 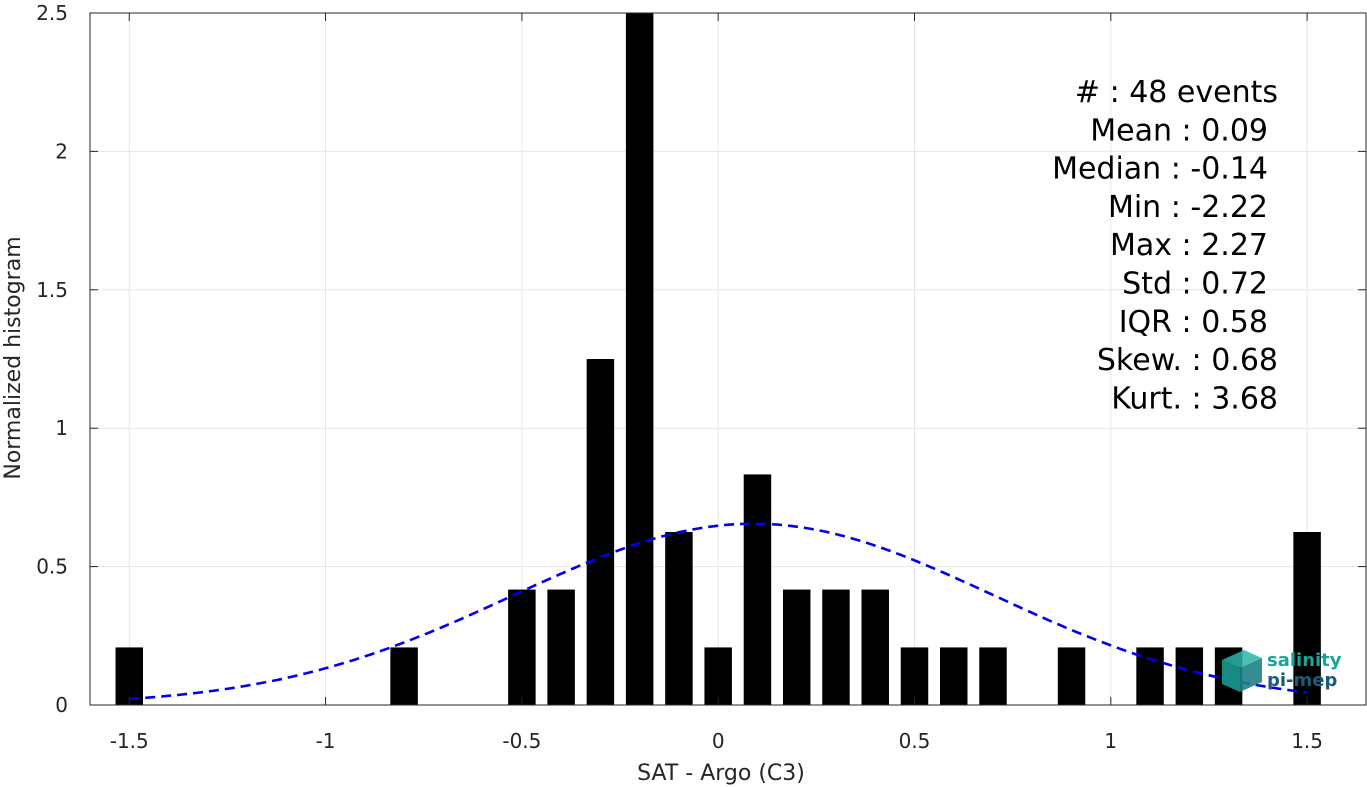 I want to click on stat-line: Skew. : 0.68, so click(x=1187, y=360).